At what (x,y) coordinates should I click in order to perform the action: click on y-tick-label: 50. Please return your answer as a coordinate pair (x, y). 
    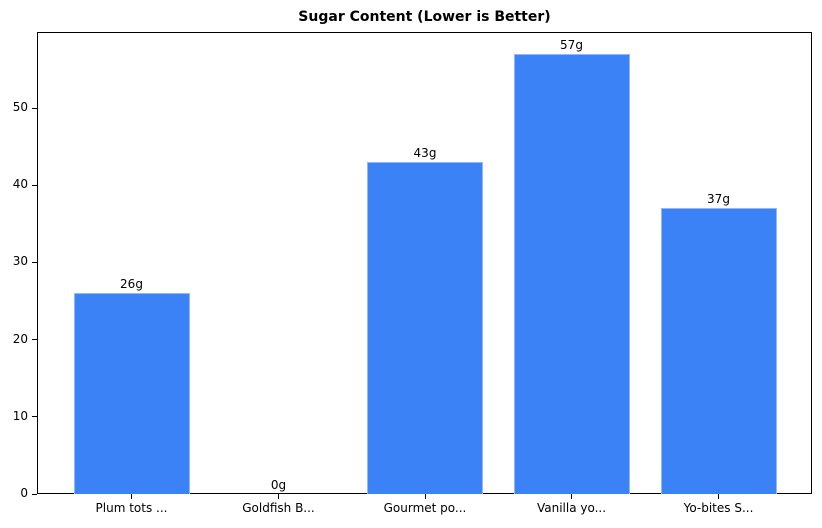
    Looking at the image, I should click on (20, 107).